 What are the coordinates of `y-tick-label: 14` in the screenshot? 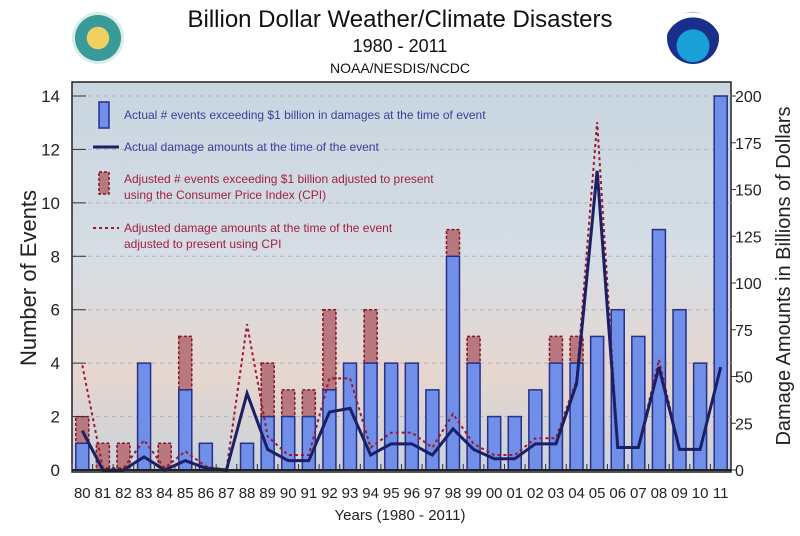 It's located at (50, 96).